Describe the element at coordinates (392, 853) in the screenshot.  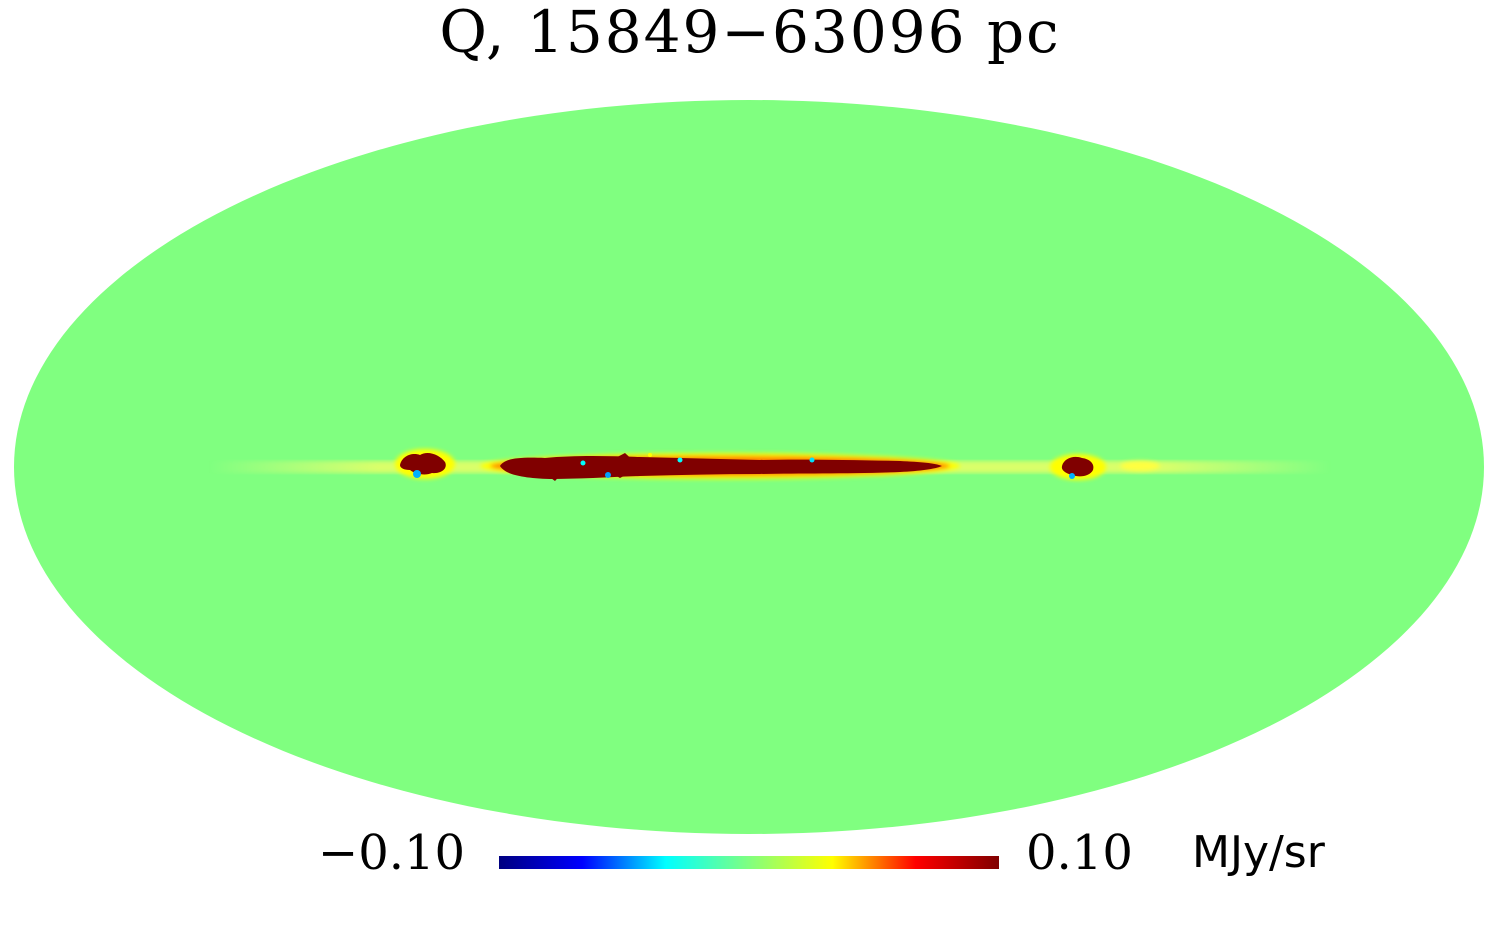
I see `colorbar-min-label: −0.10` at that location.